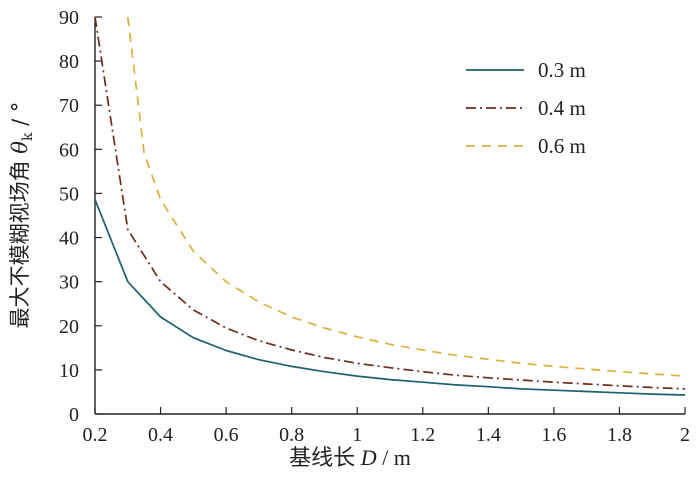 The width and height of the screenshot is (700, 491). What do you see at coordinates (69, 327) in the screenshot?
I see `y-tick-label: 20` at bounding box center [69, 327].